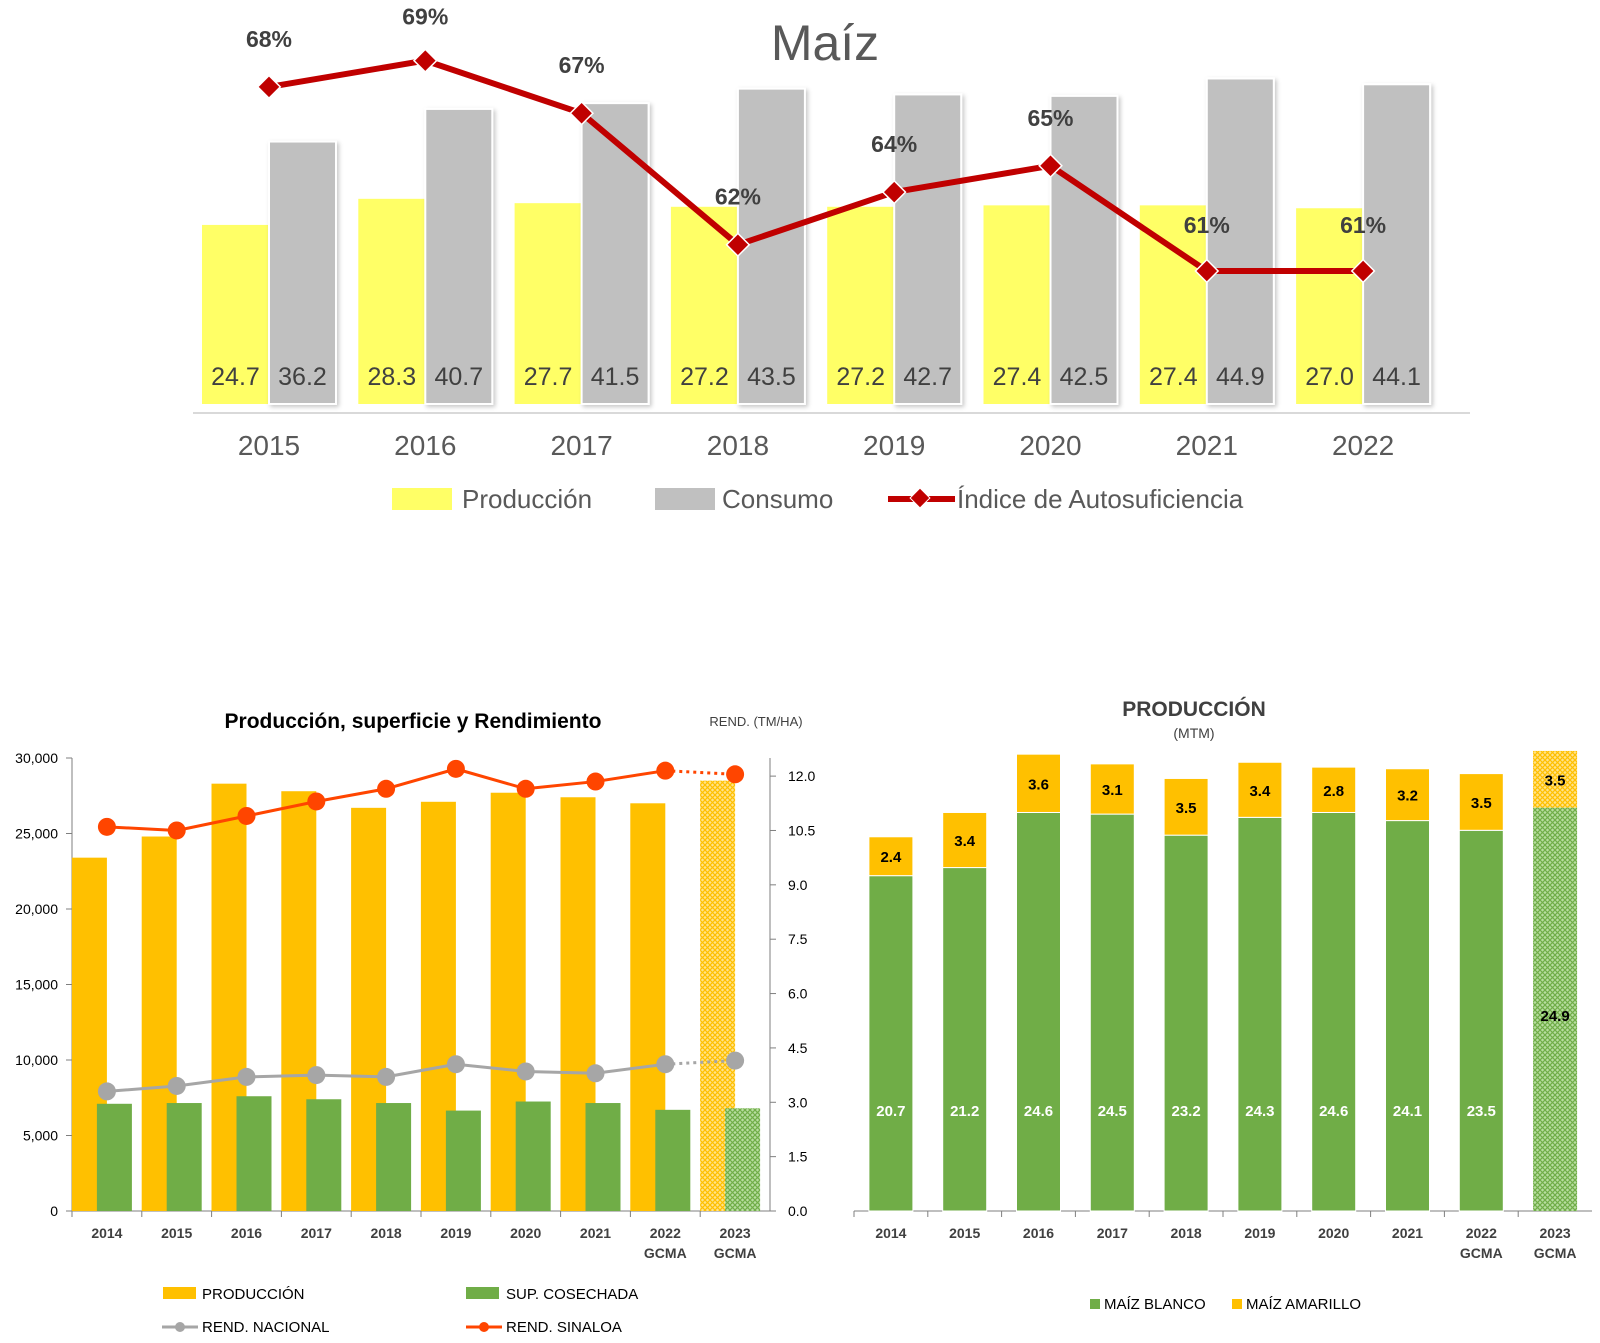  What do you see at coordinates (269, 445) in the screenshot?
I see `x-tick-2015: 2015` at bounding box center [269, 445].